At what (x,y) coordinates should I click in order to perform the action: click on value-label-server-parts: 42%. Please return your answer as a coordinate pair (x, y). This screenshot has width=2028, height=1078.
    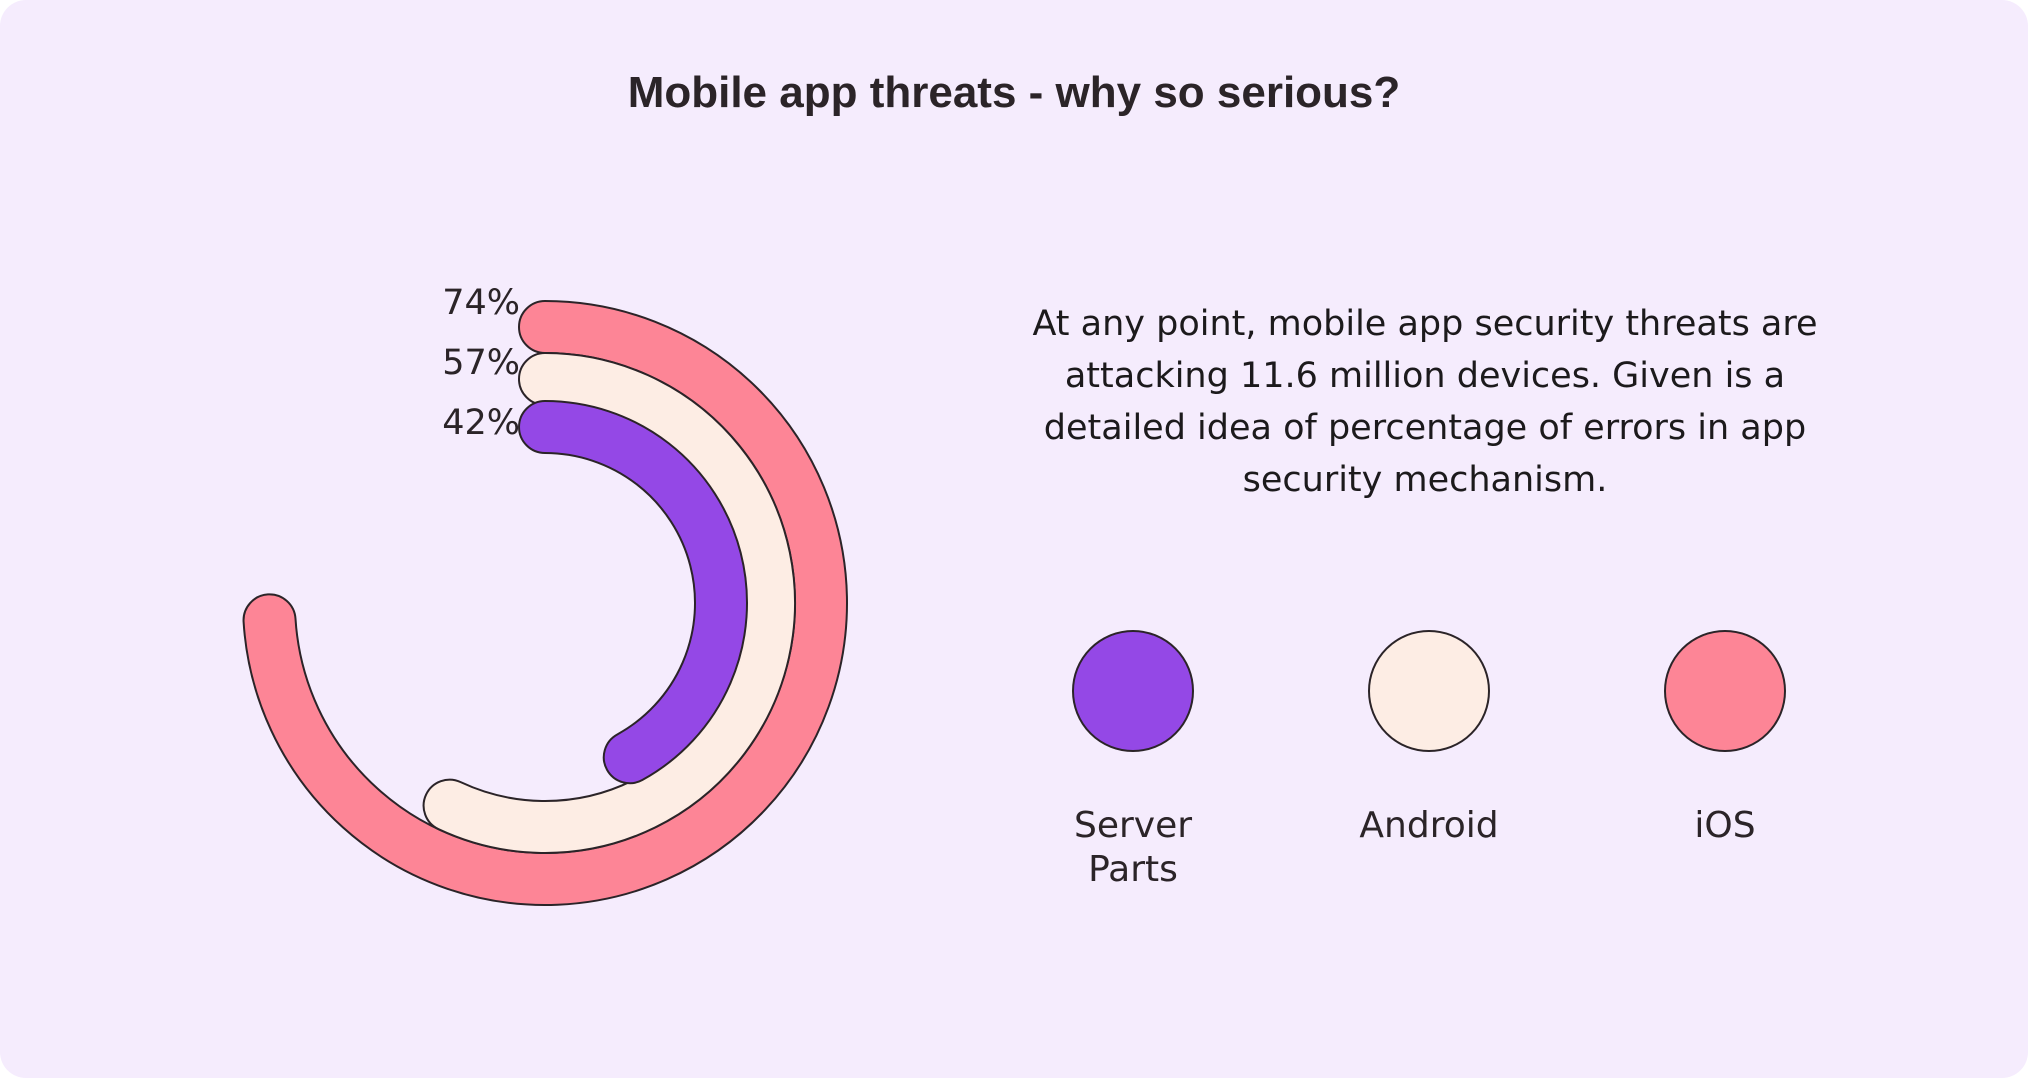
    Looking at the image, I should click on (481, 423).